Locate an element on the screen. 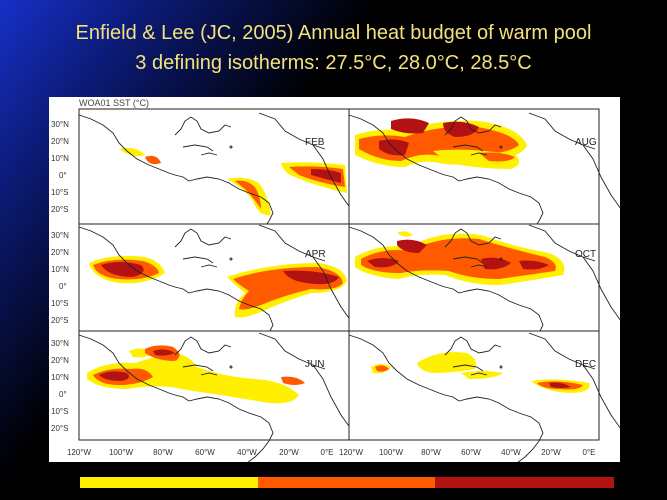 This screenshot has width=667, height=500. figure-header: WOA01 SST (°C) is located at coordinates (114, 103).